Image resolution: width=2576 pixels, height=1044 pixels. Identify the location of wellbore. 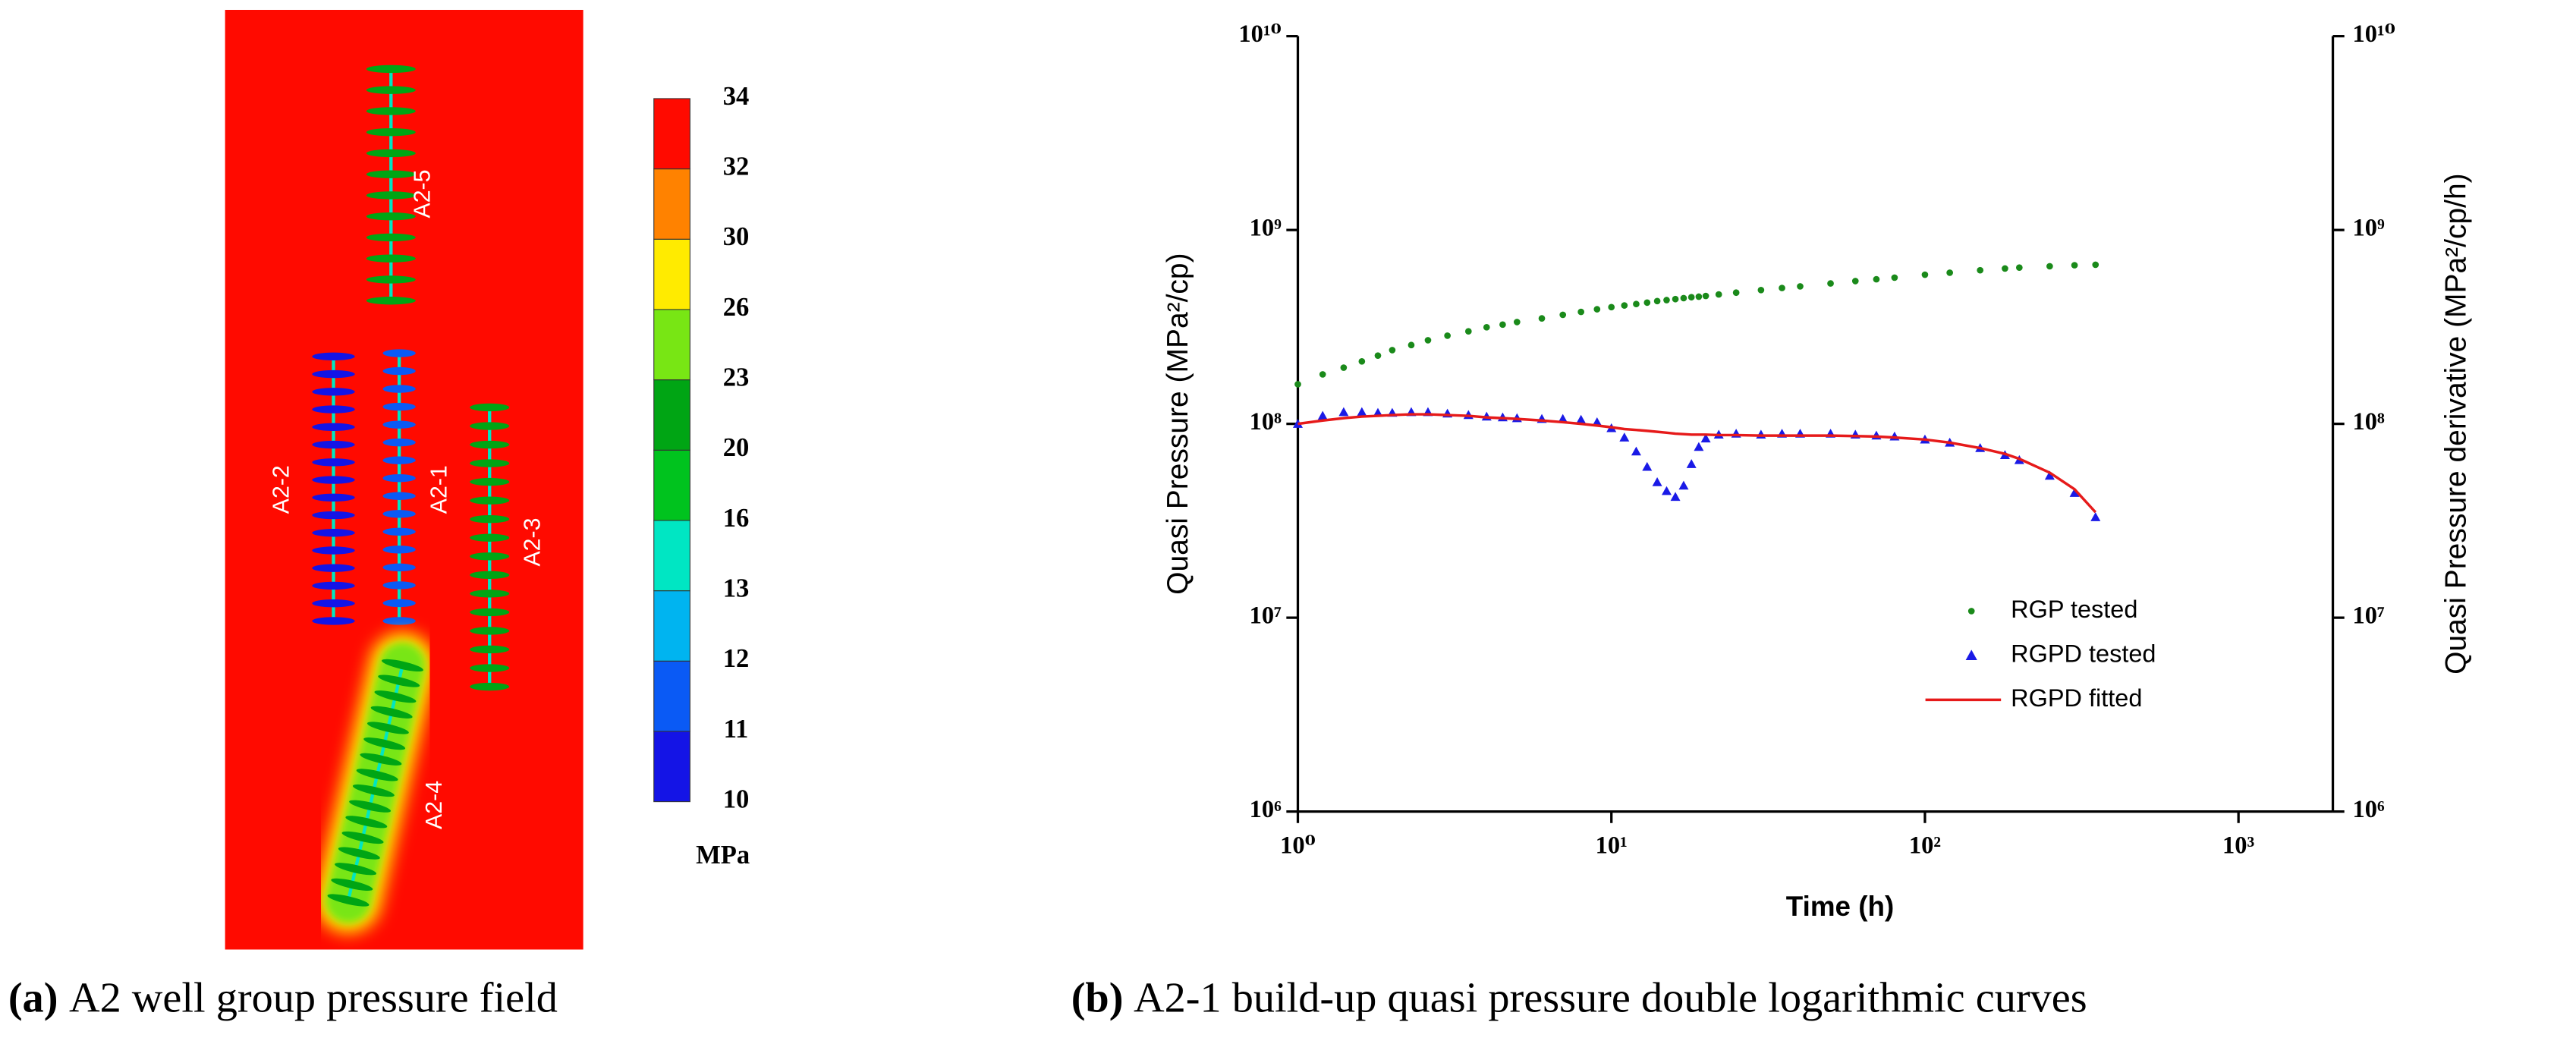
(375, 783).